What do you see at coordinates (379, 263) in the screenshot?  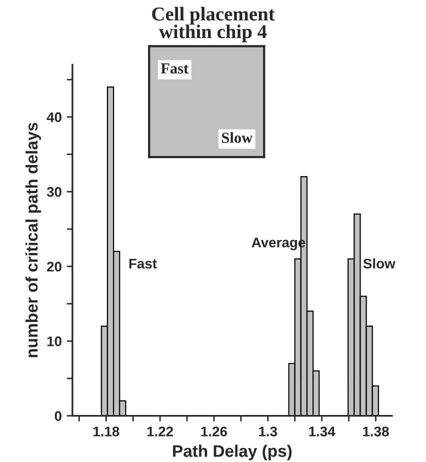 I see `annotation: Slow` at bounding box center [379, 263].